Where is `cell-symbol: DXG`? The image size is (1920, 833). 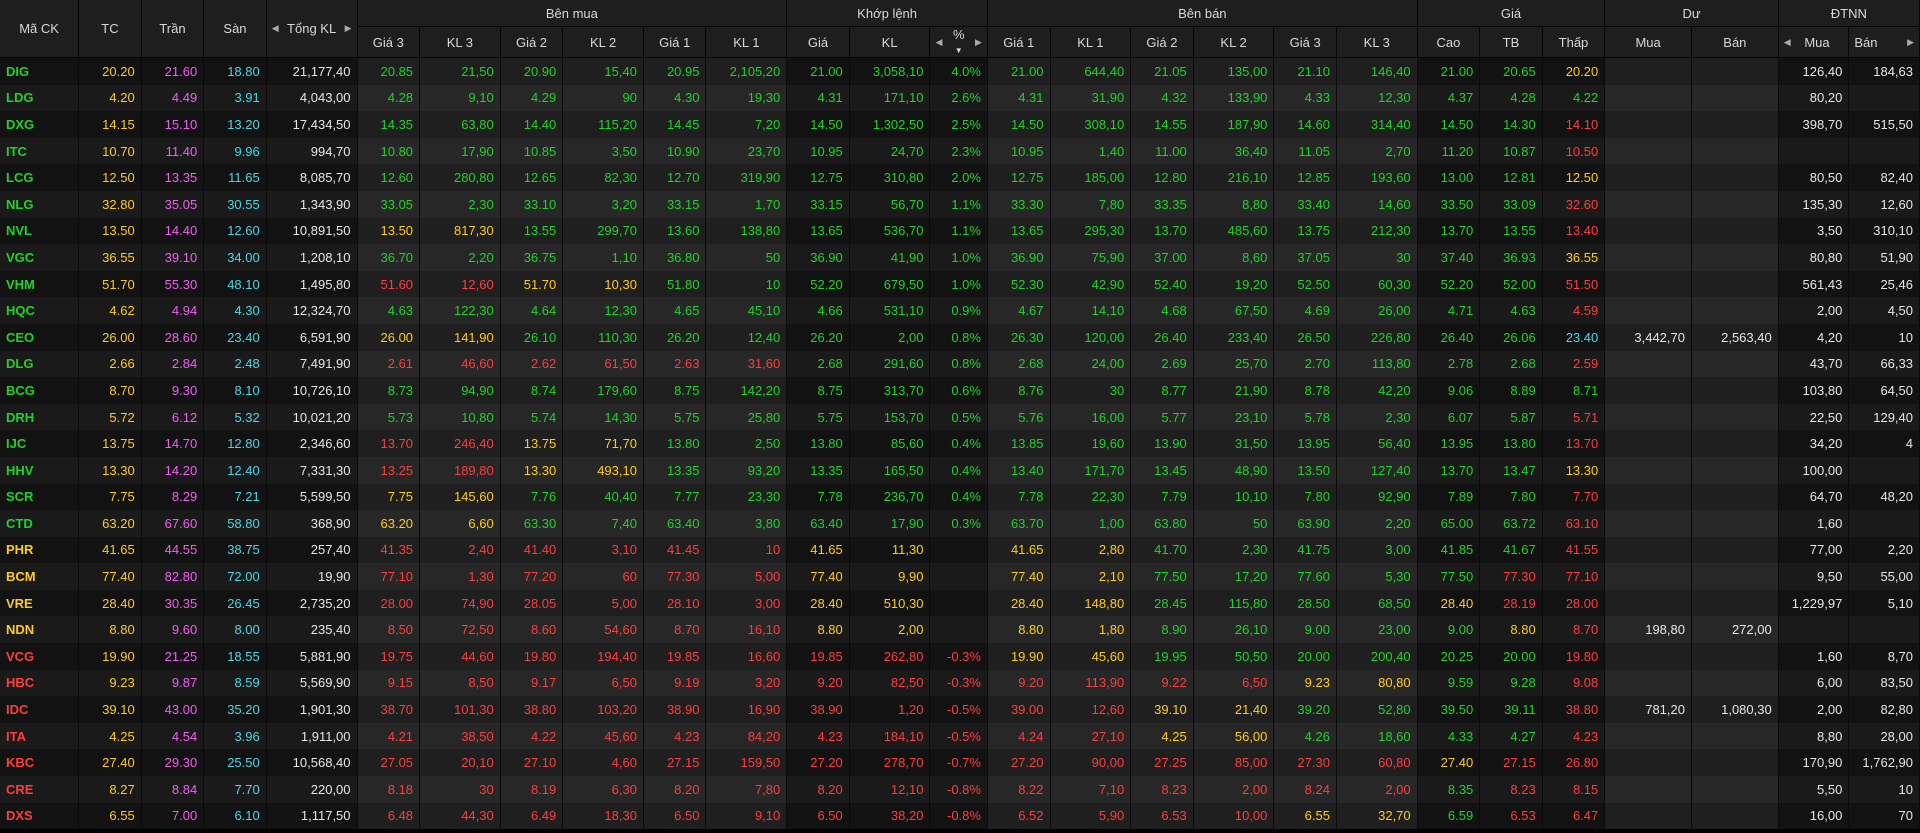 cell-symbol: DXG is located at coordinates (40, 124).